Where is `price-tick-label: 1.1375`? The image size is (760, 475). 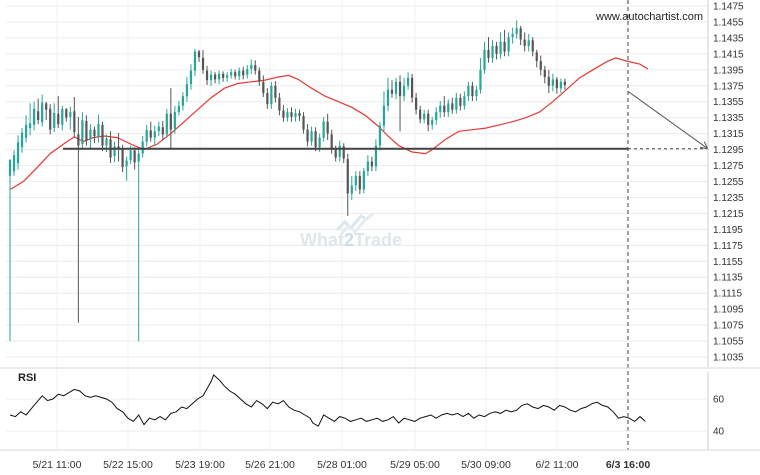
price-tick-label: 1.1375 is located at coordinates (728, 86).